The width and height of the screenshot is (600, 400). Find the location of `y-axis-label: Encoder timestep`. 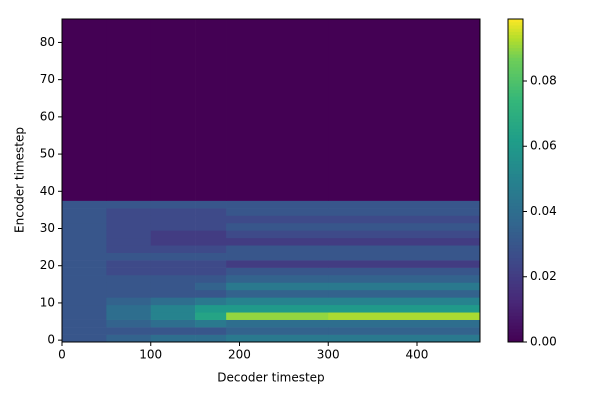

y-axis-label: Encoder timestep is located at coordinates (20, 180).